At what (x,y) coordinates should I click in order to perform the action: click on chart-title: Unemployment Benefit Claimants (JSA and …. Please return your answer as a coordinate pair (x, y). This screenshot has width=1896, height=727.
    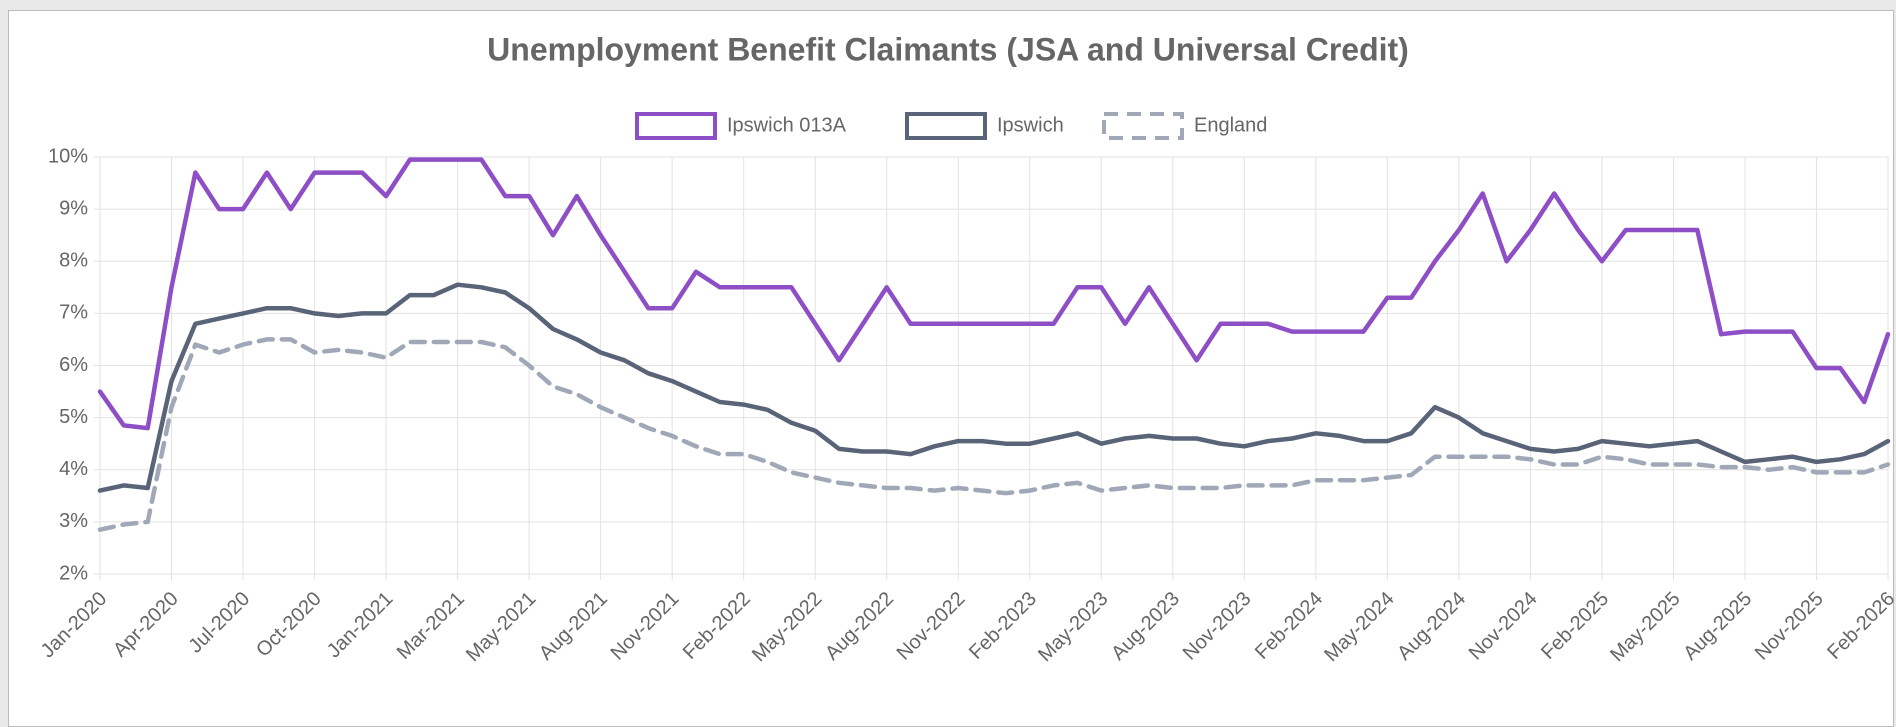
    Looking at the image, I should click on (948, 49).